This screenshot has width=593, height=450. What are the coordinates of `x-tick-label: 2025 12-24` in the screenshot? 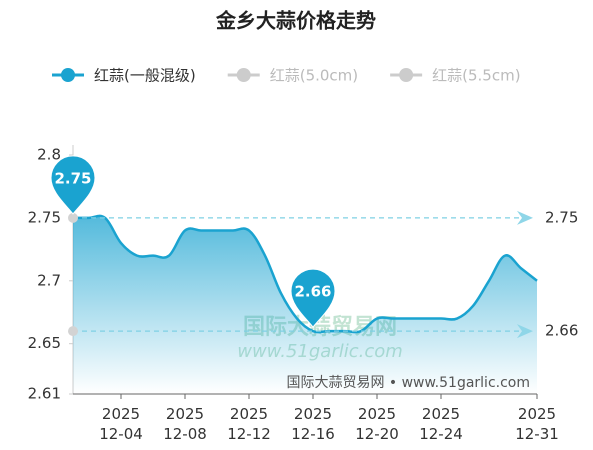 It's located at (441, 424).